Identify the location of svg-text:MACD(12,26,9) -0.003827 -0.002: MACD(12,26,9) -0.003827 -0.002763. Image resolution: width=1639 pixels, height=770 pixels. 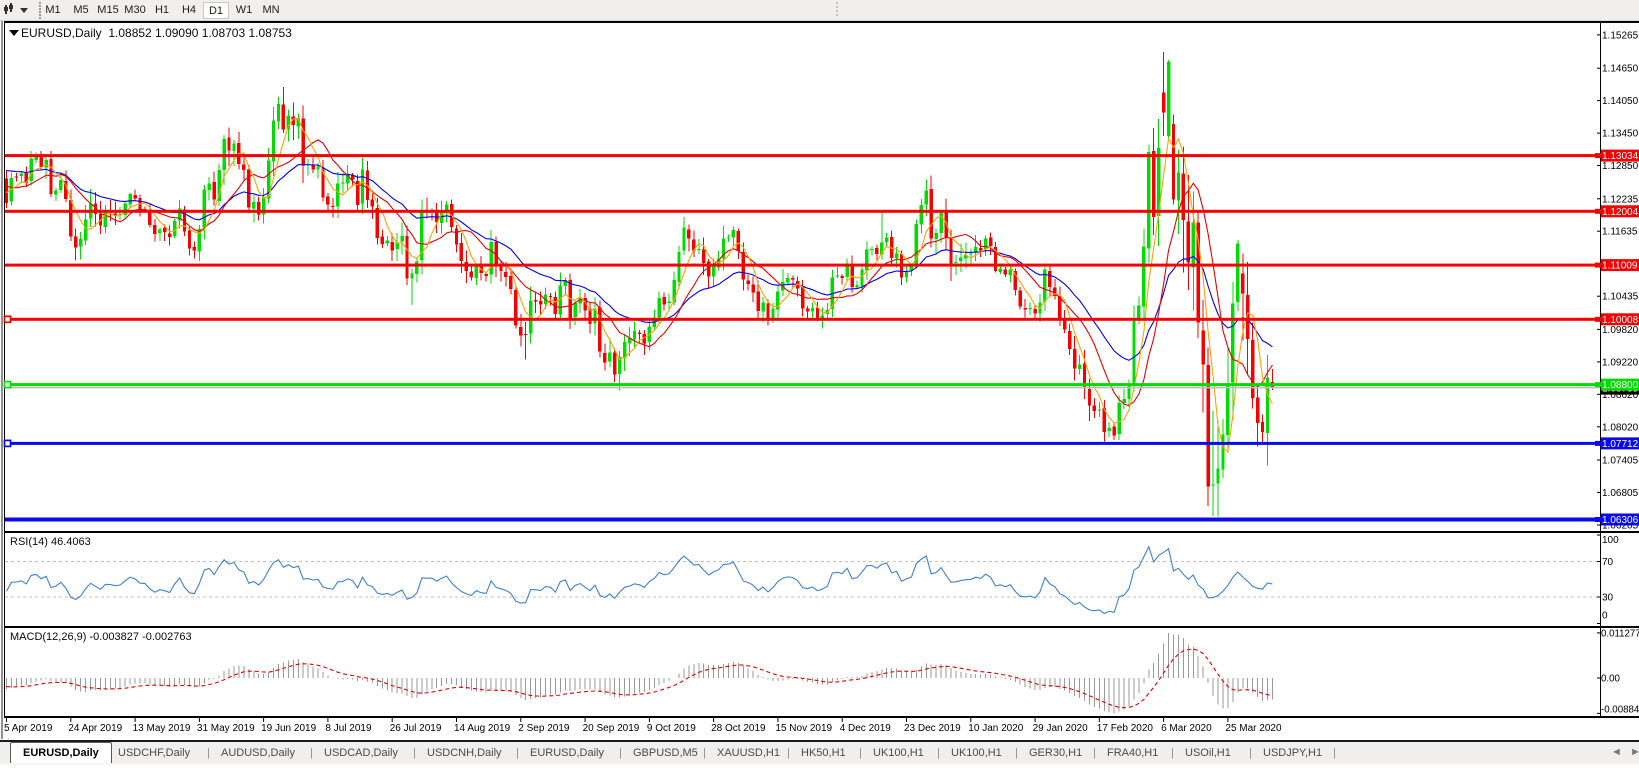
(101, 637).